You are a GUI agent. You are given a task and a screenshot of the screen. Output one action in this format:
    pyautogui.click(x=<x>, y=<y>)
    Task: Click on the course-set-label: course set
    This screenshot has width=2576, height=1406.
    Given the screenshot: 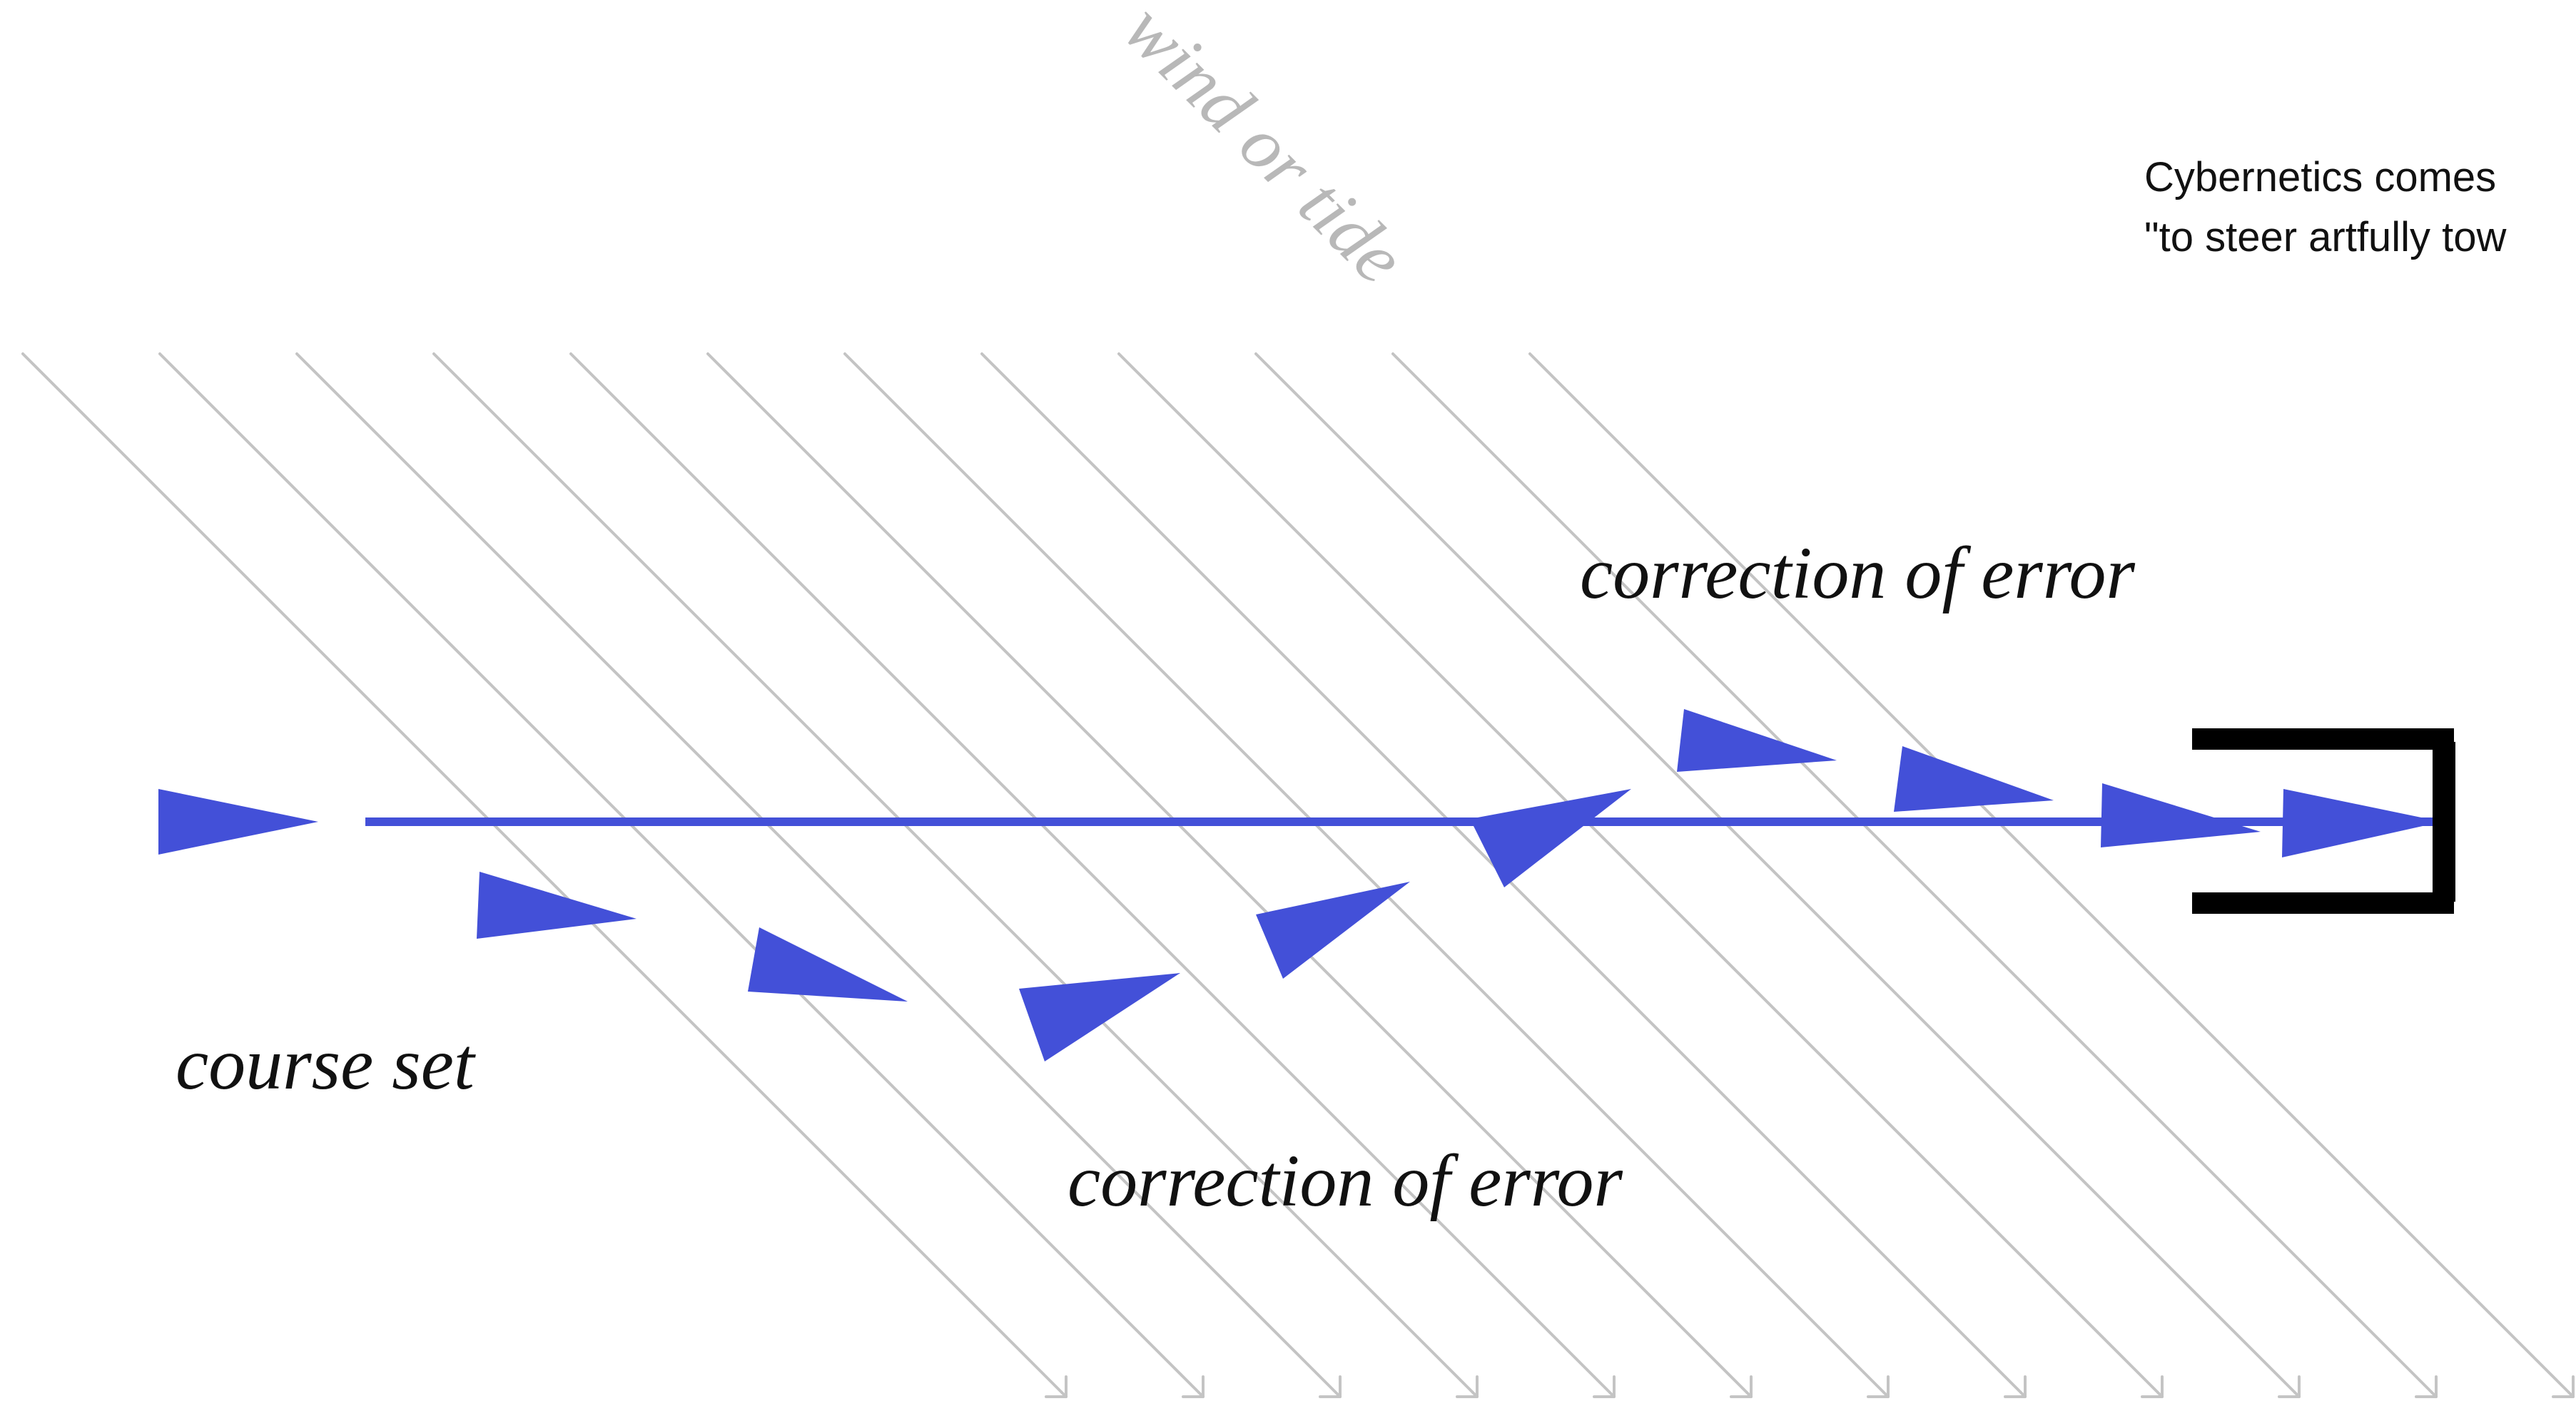 What is the action you would take?
    pyautogui.click(x=326, y=1064)
    